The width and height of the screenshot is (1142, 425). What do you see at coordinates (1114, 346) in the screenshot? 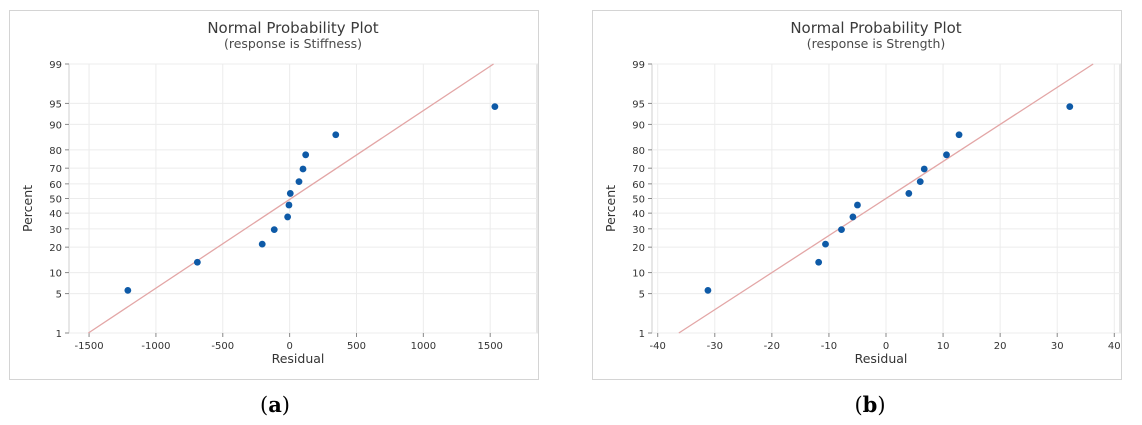
I see `x-tick-label: 40` at bounding box center [1114, 346].